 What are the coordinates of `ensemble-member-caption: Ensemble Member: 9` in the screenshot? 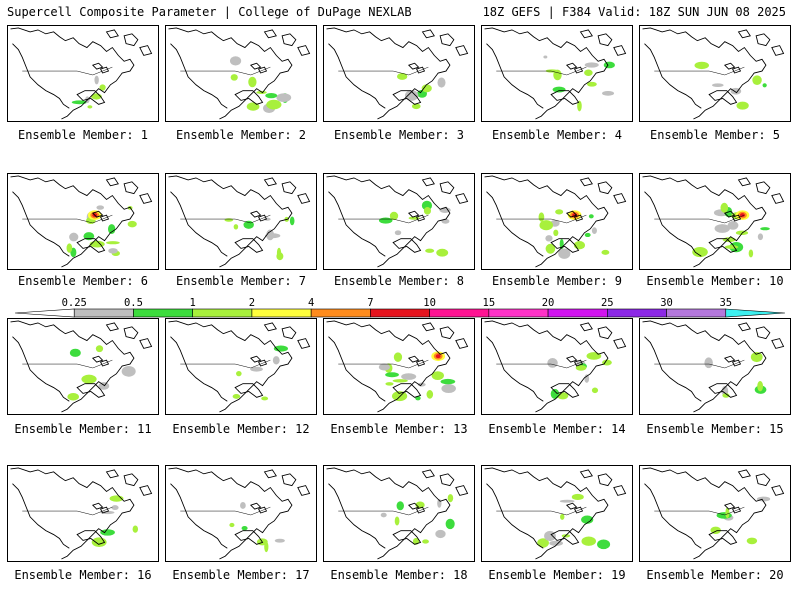 It's located at (557, 281).